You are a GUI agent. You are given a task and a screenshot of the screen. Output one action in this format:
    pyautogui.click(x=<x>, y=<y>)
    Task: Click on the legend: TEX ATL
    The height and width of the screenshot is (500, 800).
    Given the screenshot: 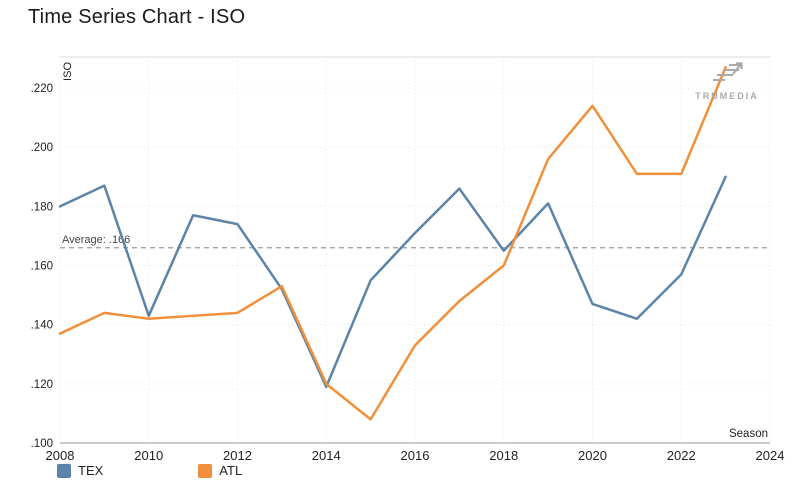 What is the action you would take?
    pyautogui.click(x=149, y=470)
    